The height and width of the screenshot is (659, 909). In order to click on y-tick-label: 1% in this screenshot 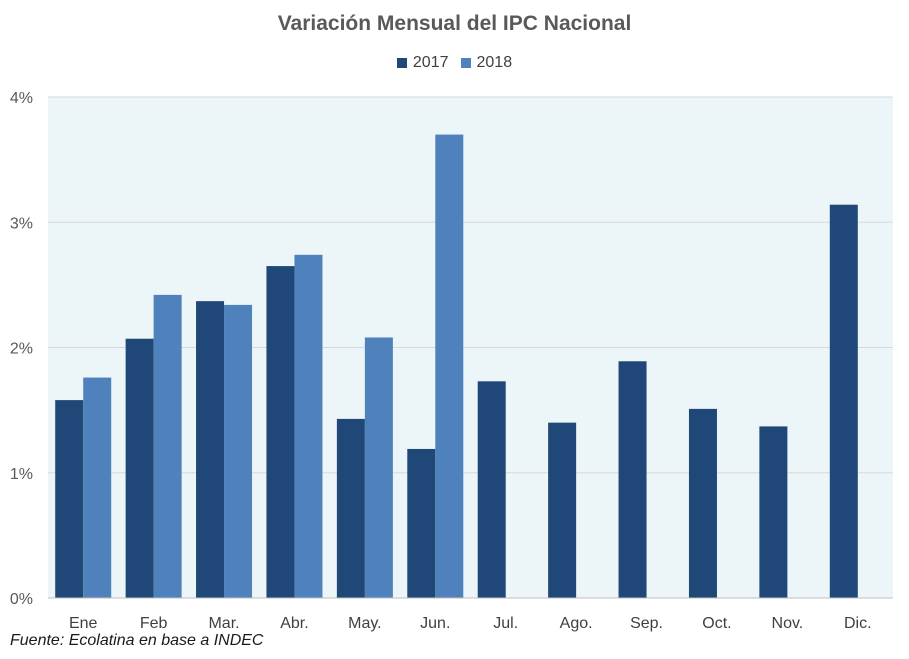, I will do `click(21, 474)`.